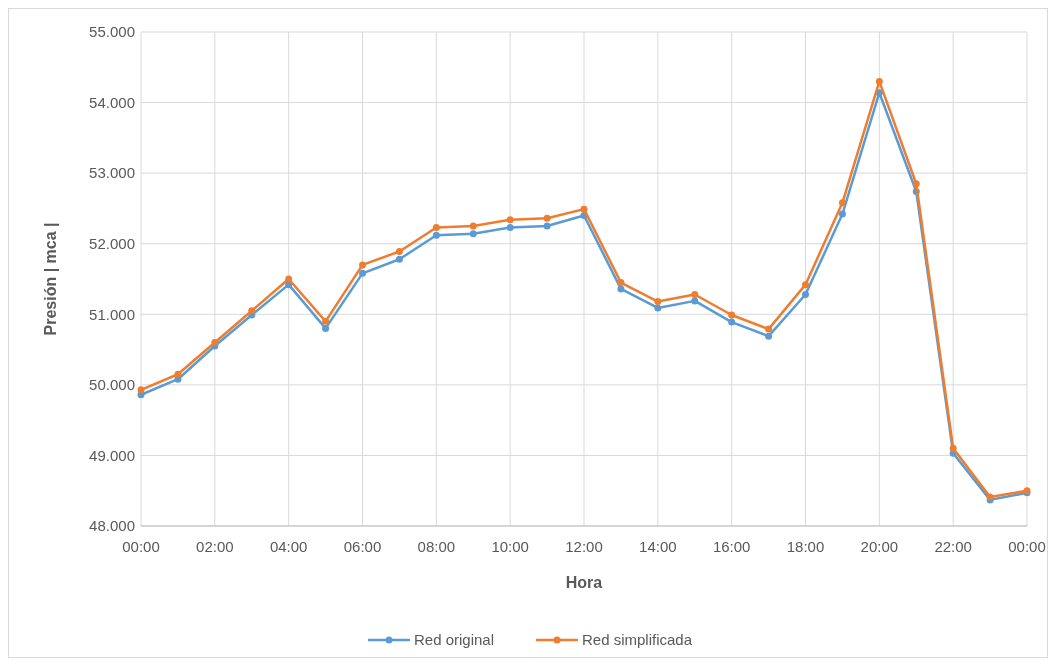  Describe the element at coordinates (584, 582) in the screenshot. I see `x-axis-title: Hora` at that location.